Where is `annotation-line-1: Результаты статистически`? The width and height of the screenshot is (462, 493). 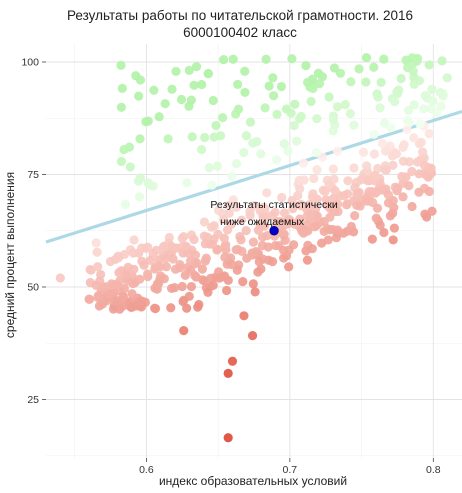
annotation-line-1: Результаты статистически is located at coordinates (274, 205).